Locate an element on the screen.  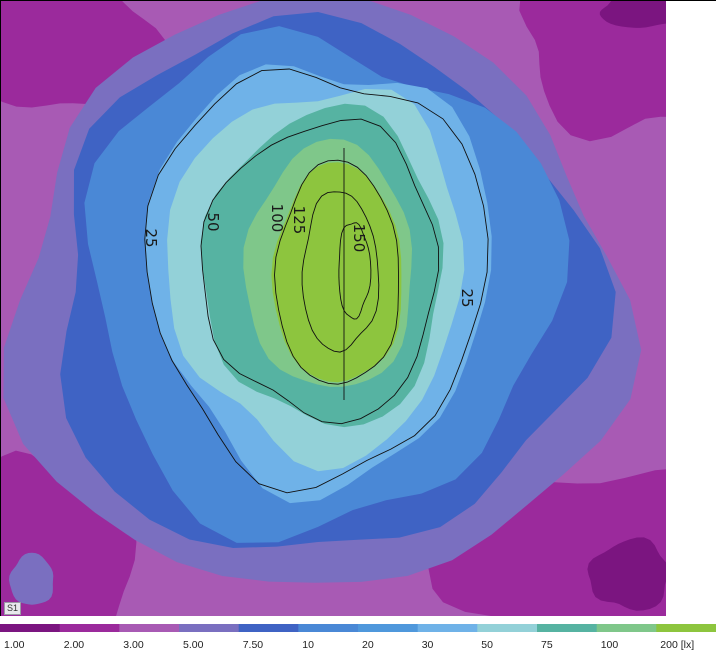
band-corner-min-bottom-left is located at coordinates (31, 578).